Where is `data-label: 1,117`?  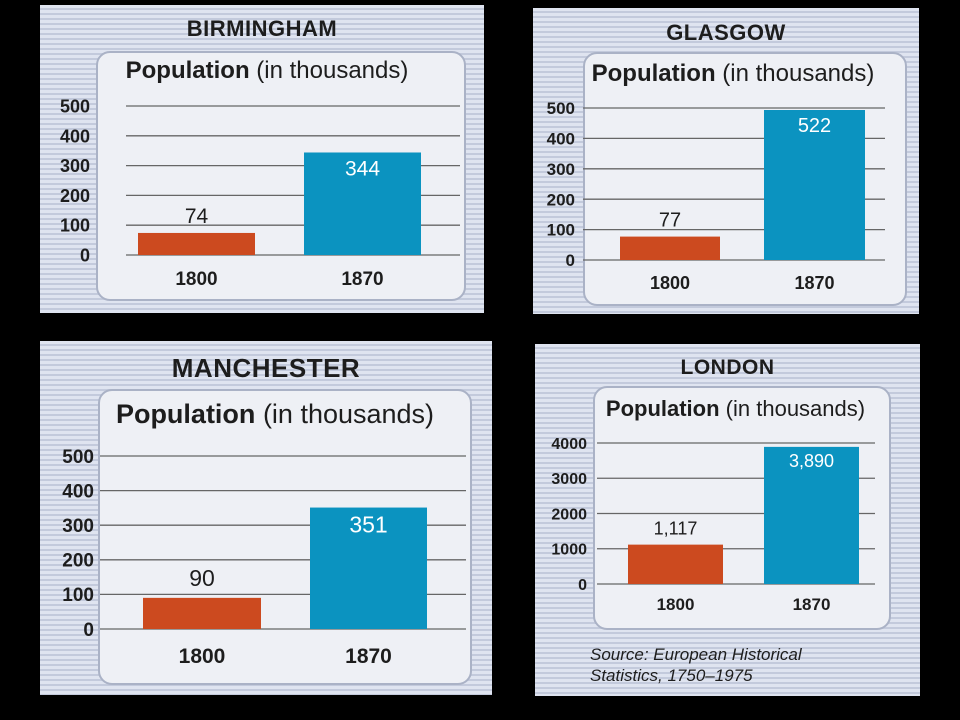
data-label: 1,117 is located at coordinates (676, 529).